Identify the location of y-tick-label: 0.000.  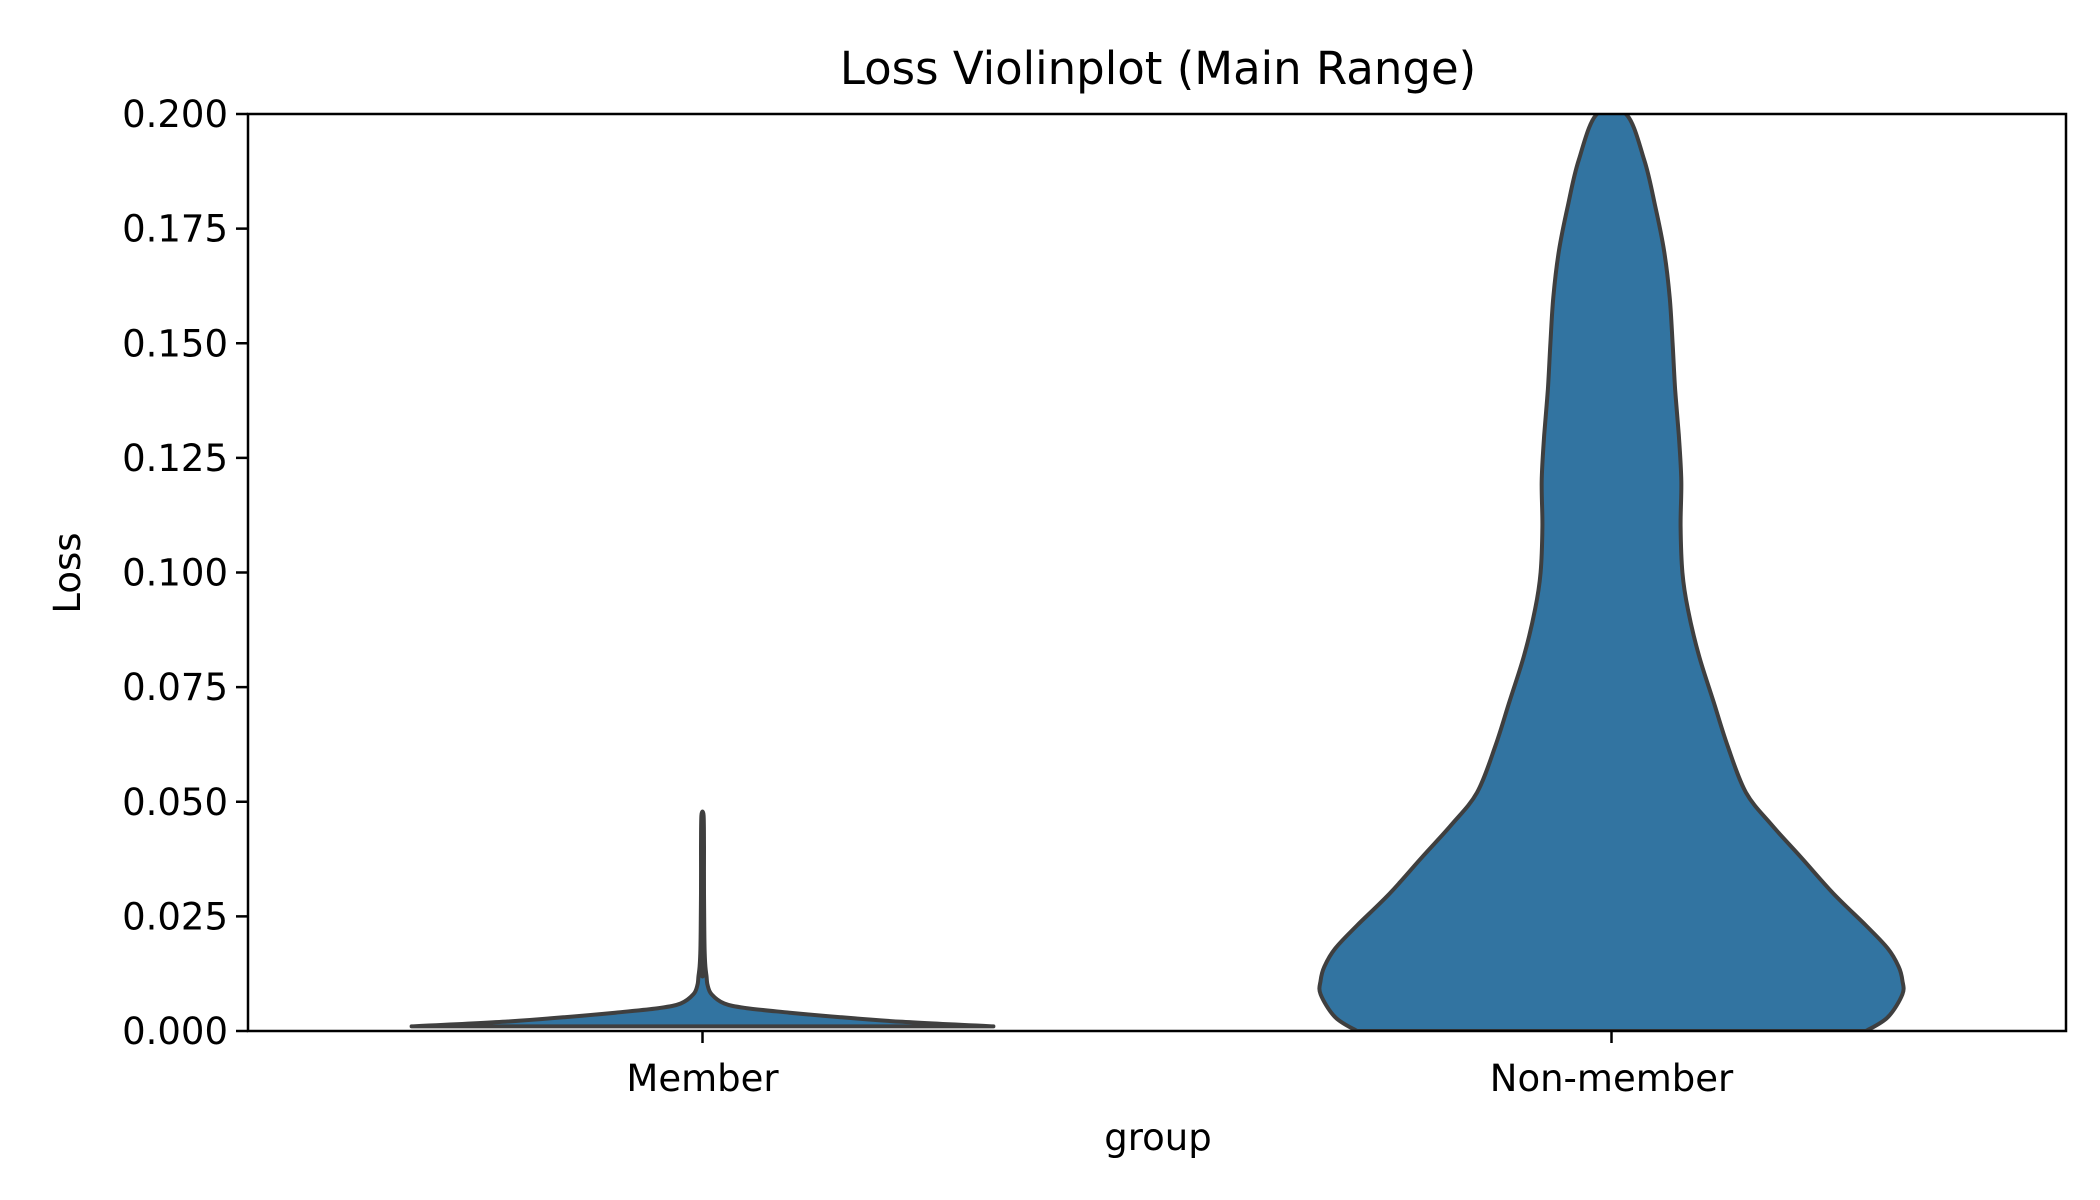
(175, 1031).